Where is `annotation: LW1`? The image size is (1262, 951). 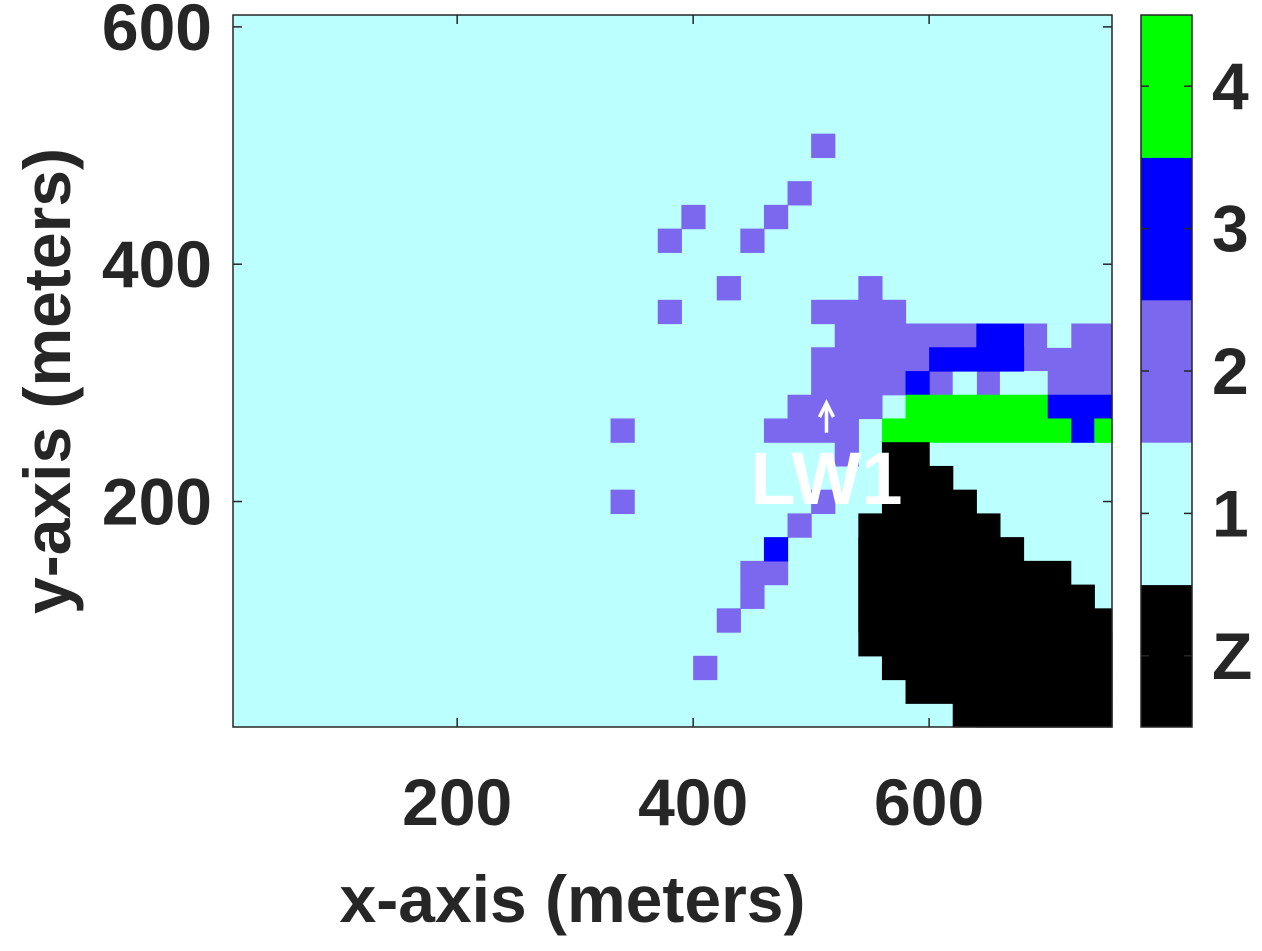 annotation: LW1 is located at coordinates (826, 459).